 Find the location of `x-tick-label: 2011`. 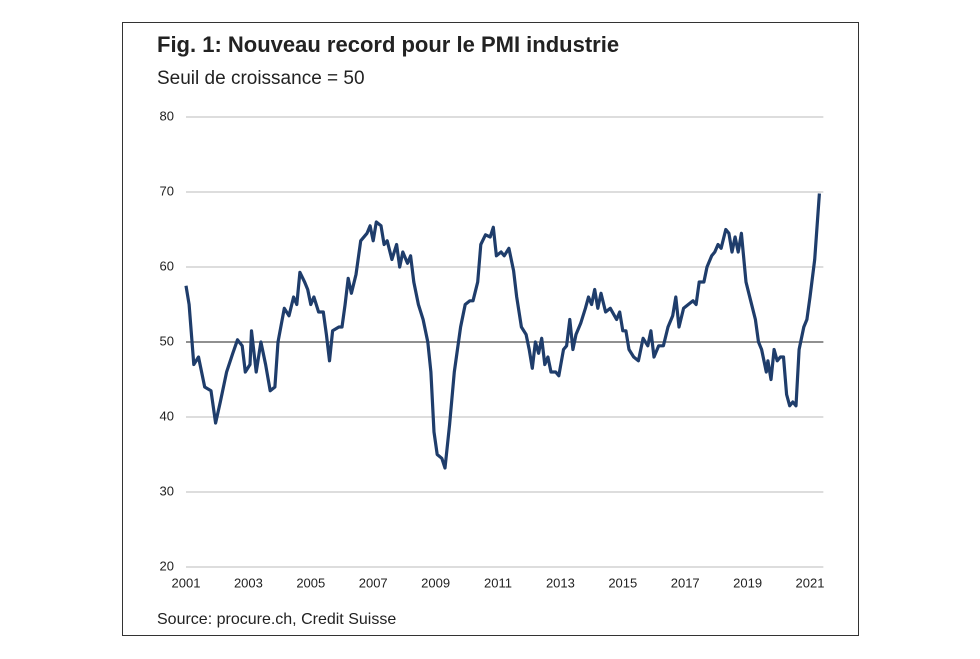

x-tick-label: 2011 is located at coordinates (498, 582).